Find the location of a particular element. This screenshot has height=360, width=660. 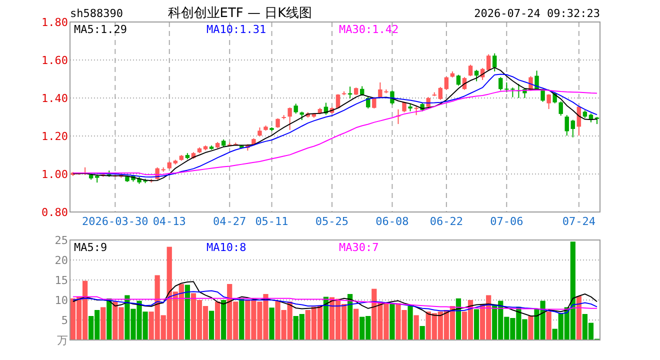

annotation: 2026-07-24 09:32:23 is located at coordinates (537, 13).